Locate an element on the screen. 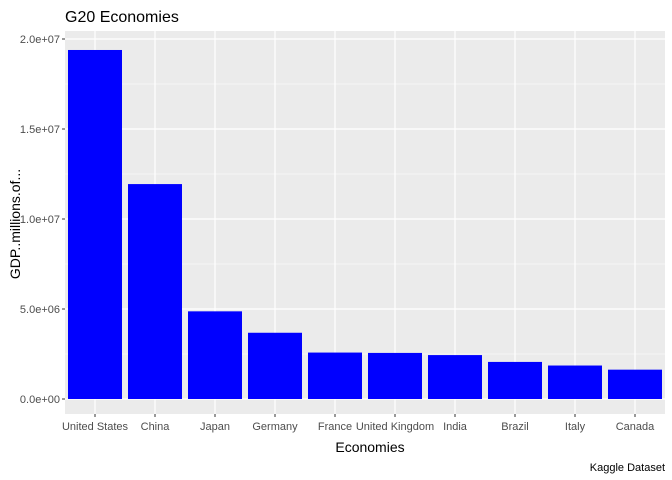 Image resolution: width=672 pixels, height=480 pixels. x-tick-label: Japan is located at coordinates (215, 427).